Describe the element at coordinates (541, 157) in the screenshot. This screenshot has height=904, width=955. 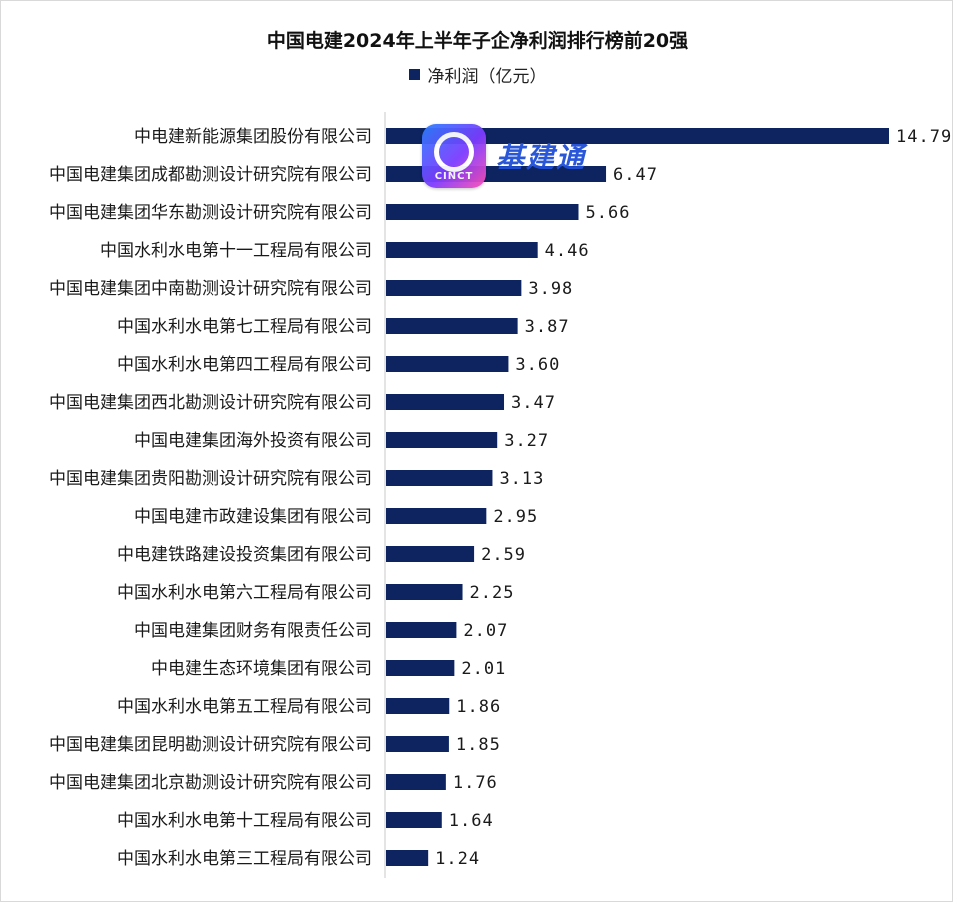
I see `watermark-brand-name: 基建通` at that location.